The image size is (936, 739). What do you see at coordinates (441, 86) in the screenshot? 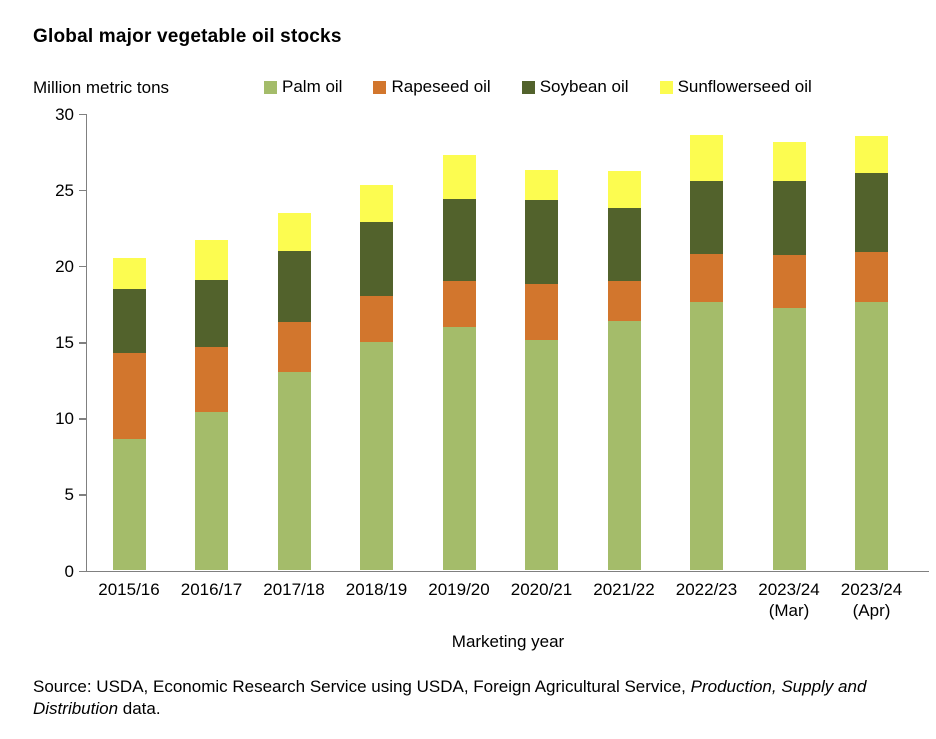
I see `legend-label: Rapeseed oil` at bounding box center [441, 86].